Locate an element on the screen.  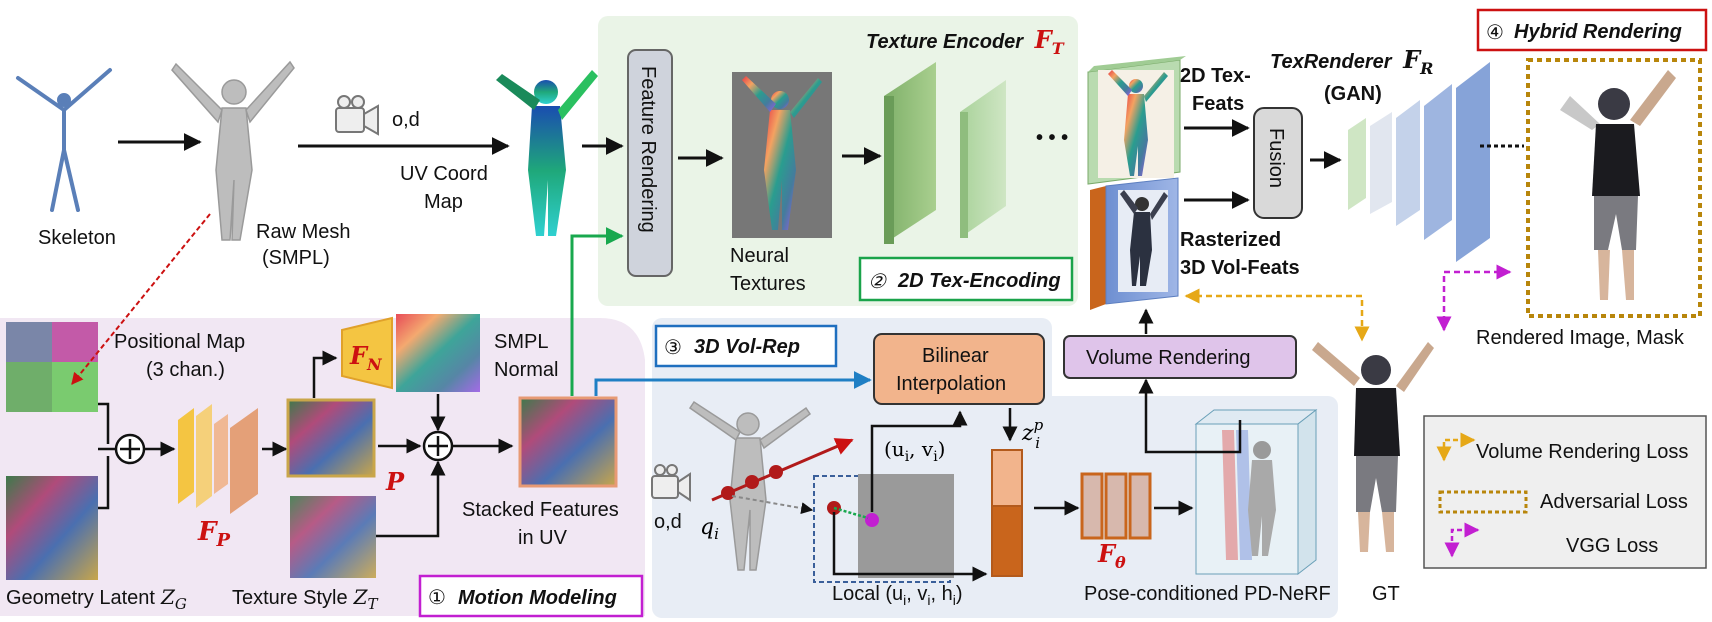
stacked-features-label-2: in UV is located at coordinates (543, 538).